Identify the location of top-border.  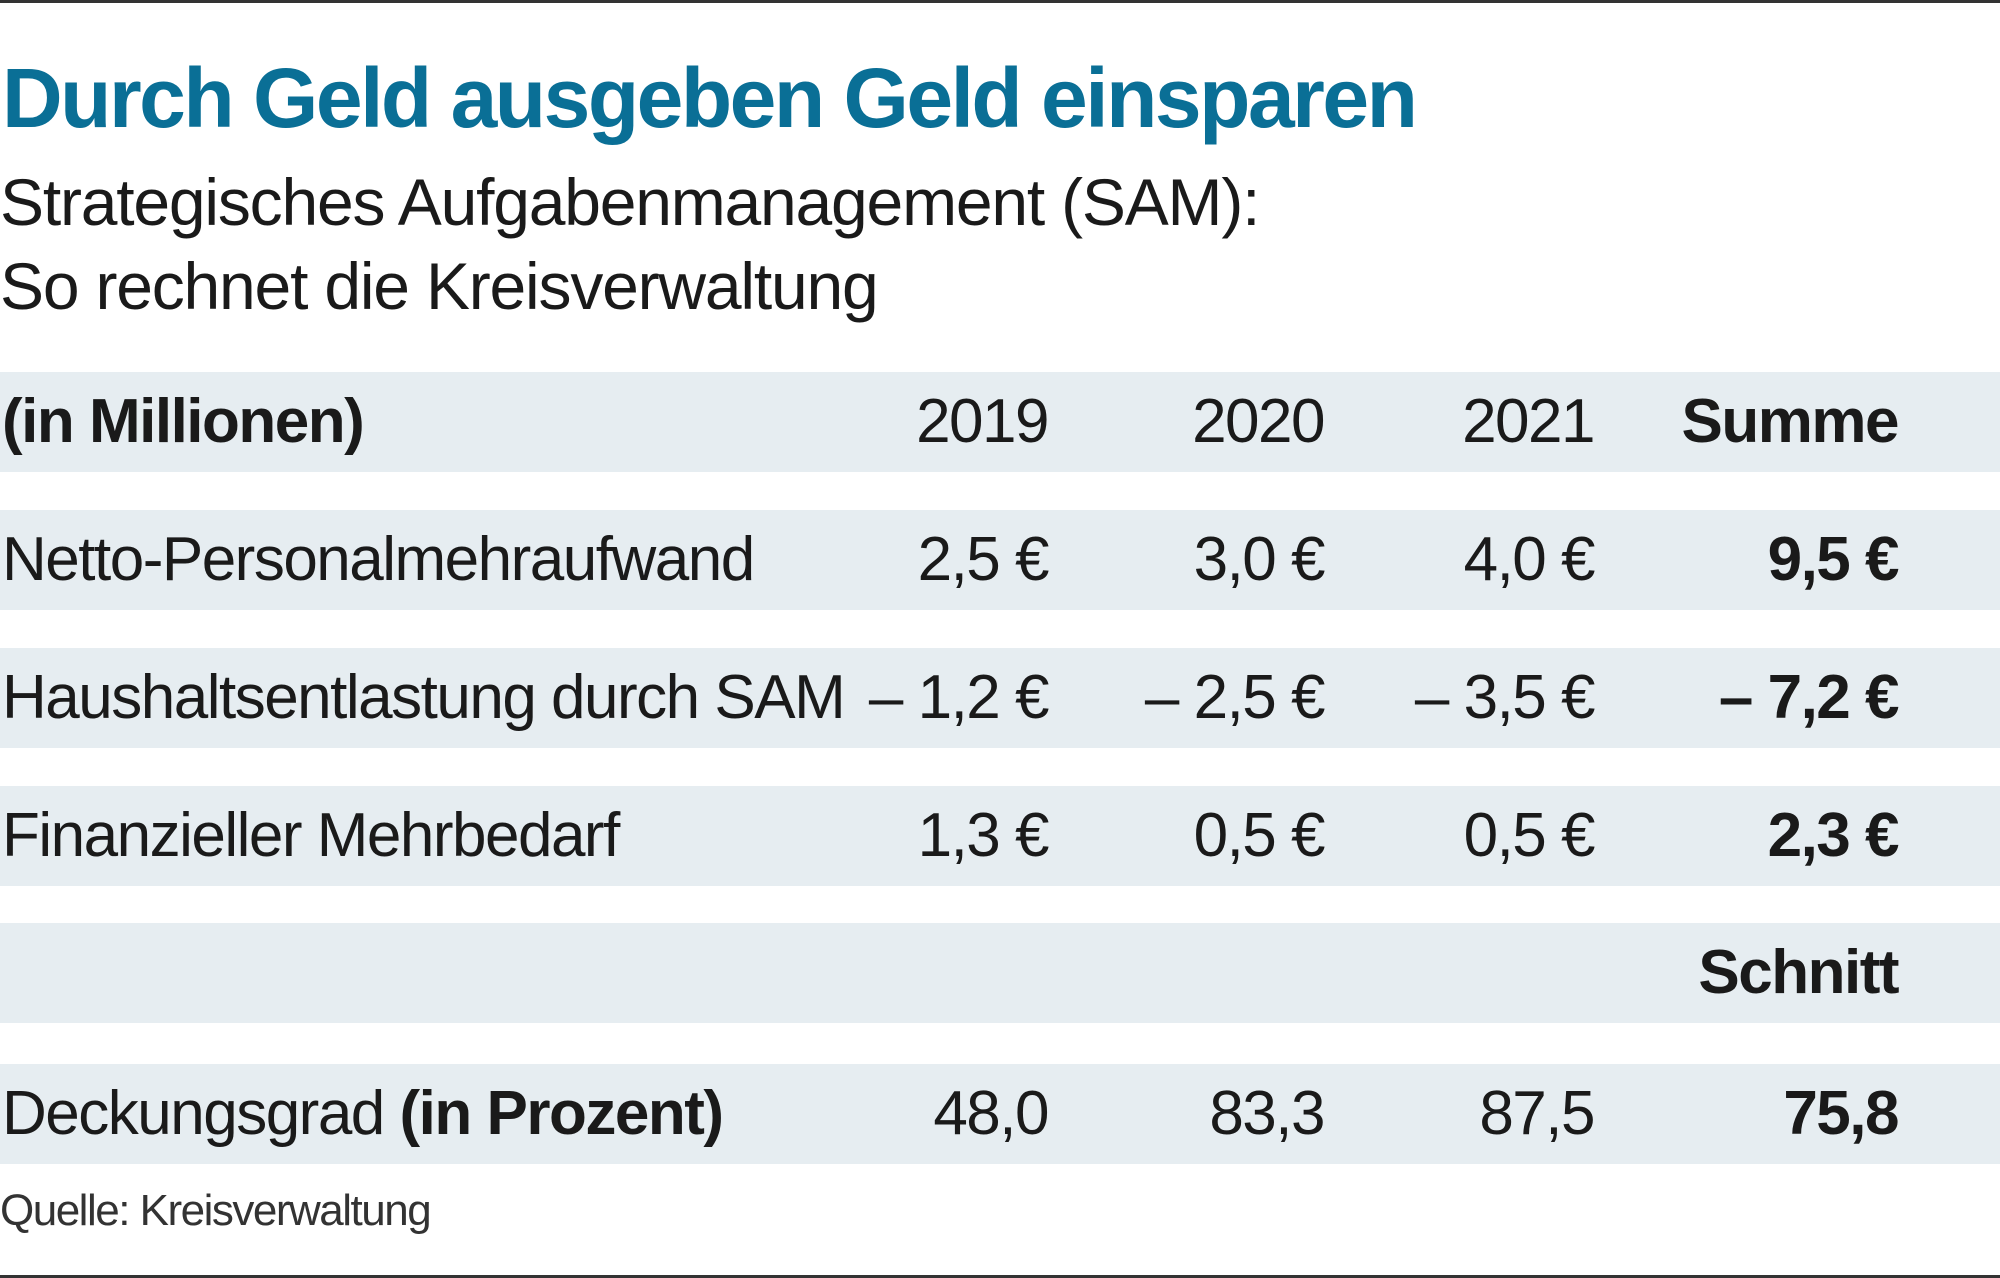
(1000, 1).